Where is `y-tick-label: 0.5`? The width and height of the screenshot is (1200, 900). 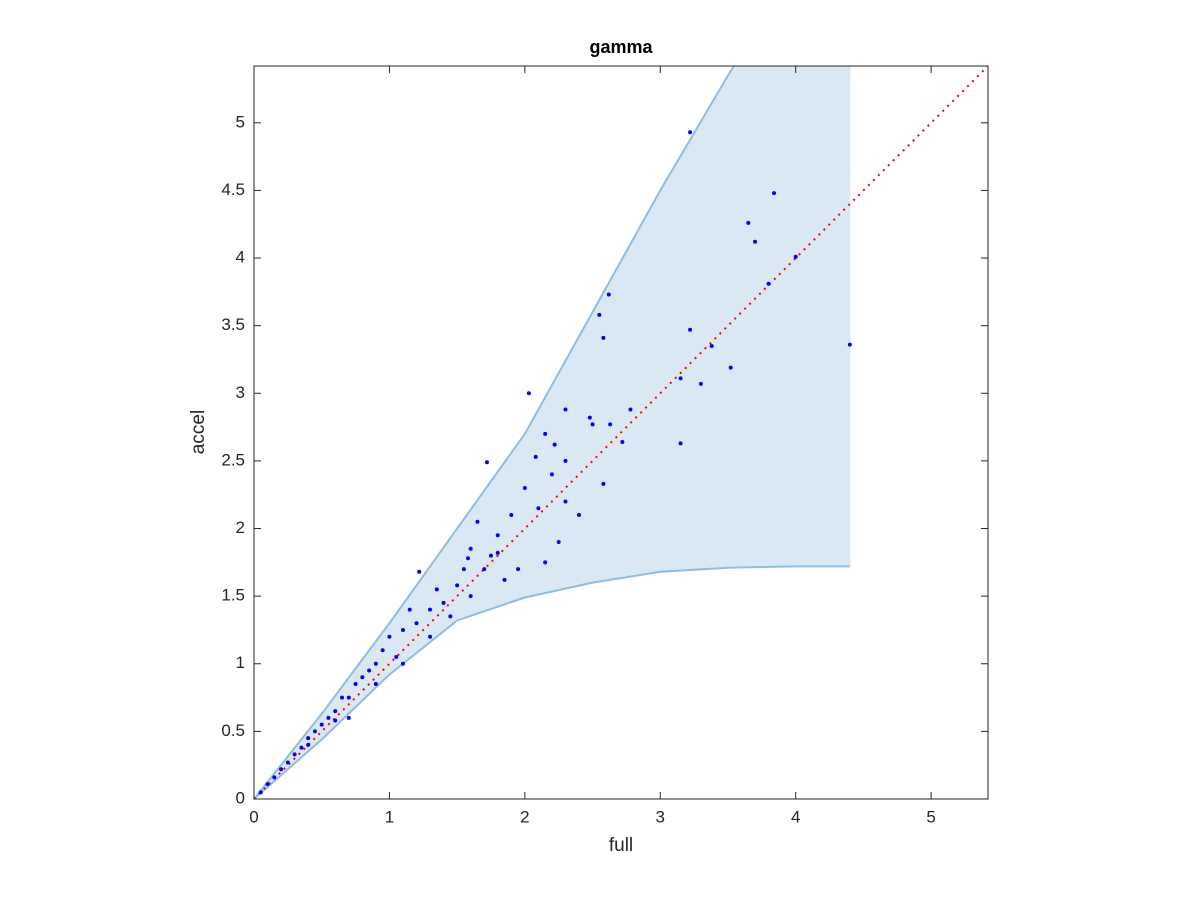 y-tick-label: 0.5 is located at coordinates (233, 730).